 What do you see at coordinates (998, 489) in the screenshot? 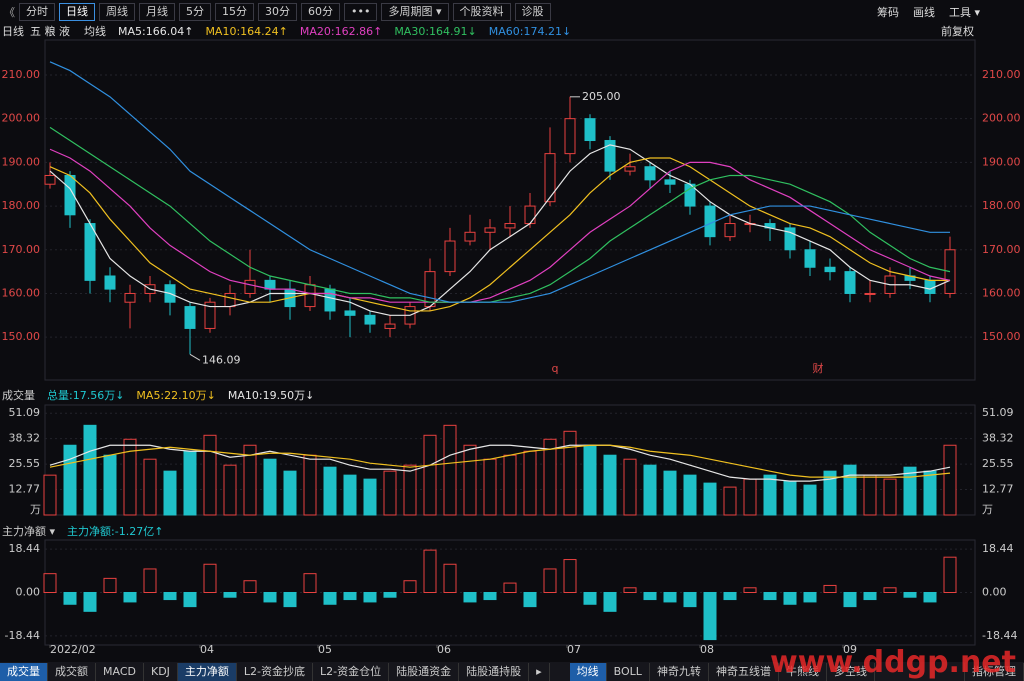
I see `y-tick-label-right: 12.77` at bounding box center [998, 489].